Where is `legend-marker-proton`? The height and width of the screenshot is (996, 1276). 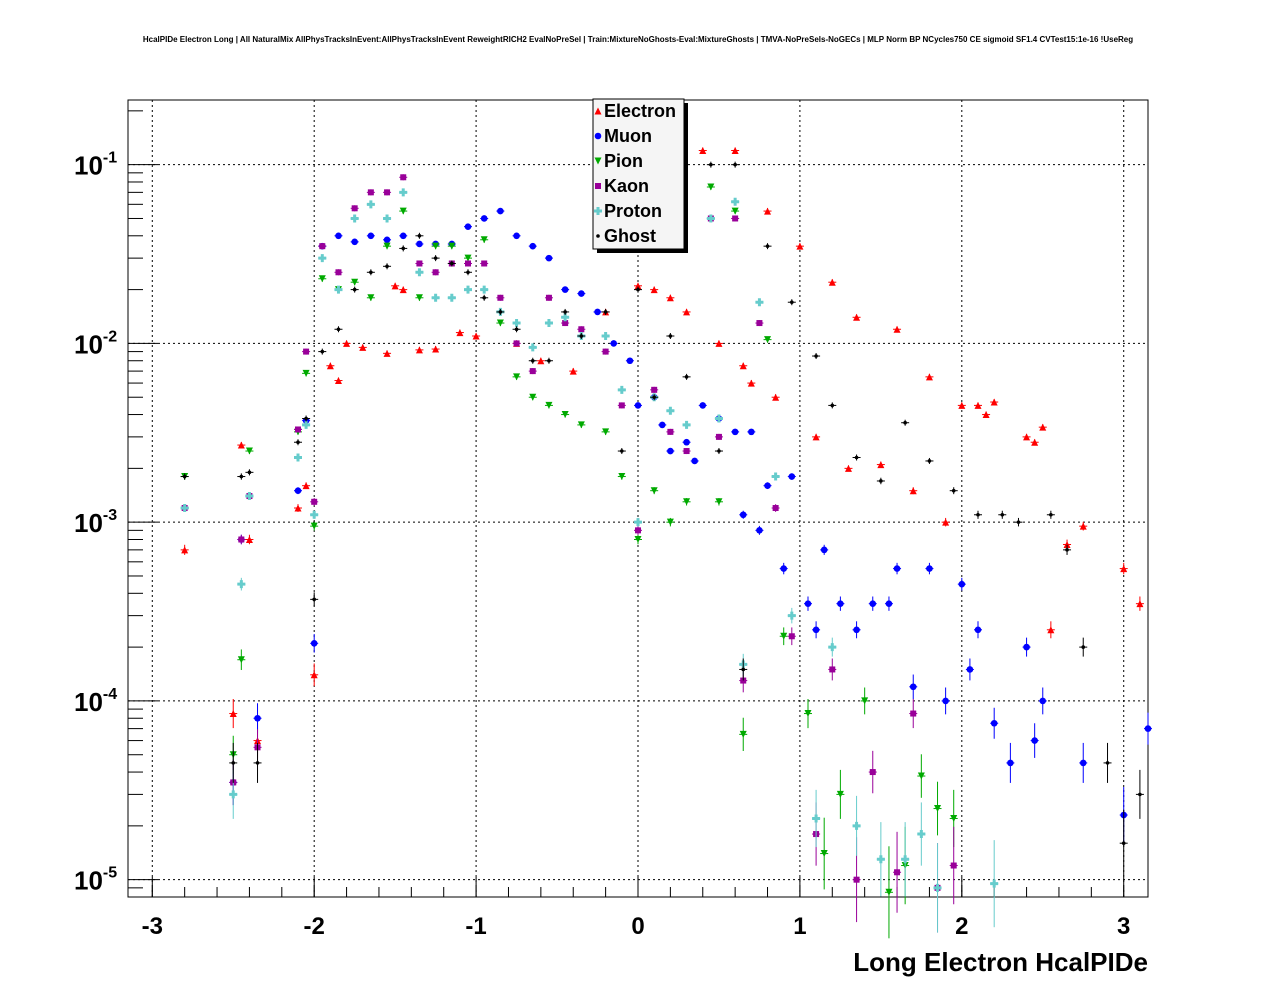 legend-marker-proton is located at coordinates (598, 211).